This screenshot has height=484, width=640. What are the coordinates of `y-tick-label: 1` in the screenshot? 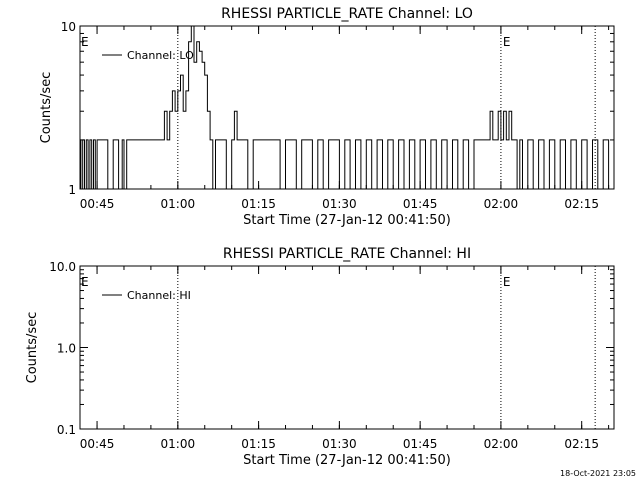 It's located at (72, 190).